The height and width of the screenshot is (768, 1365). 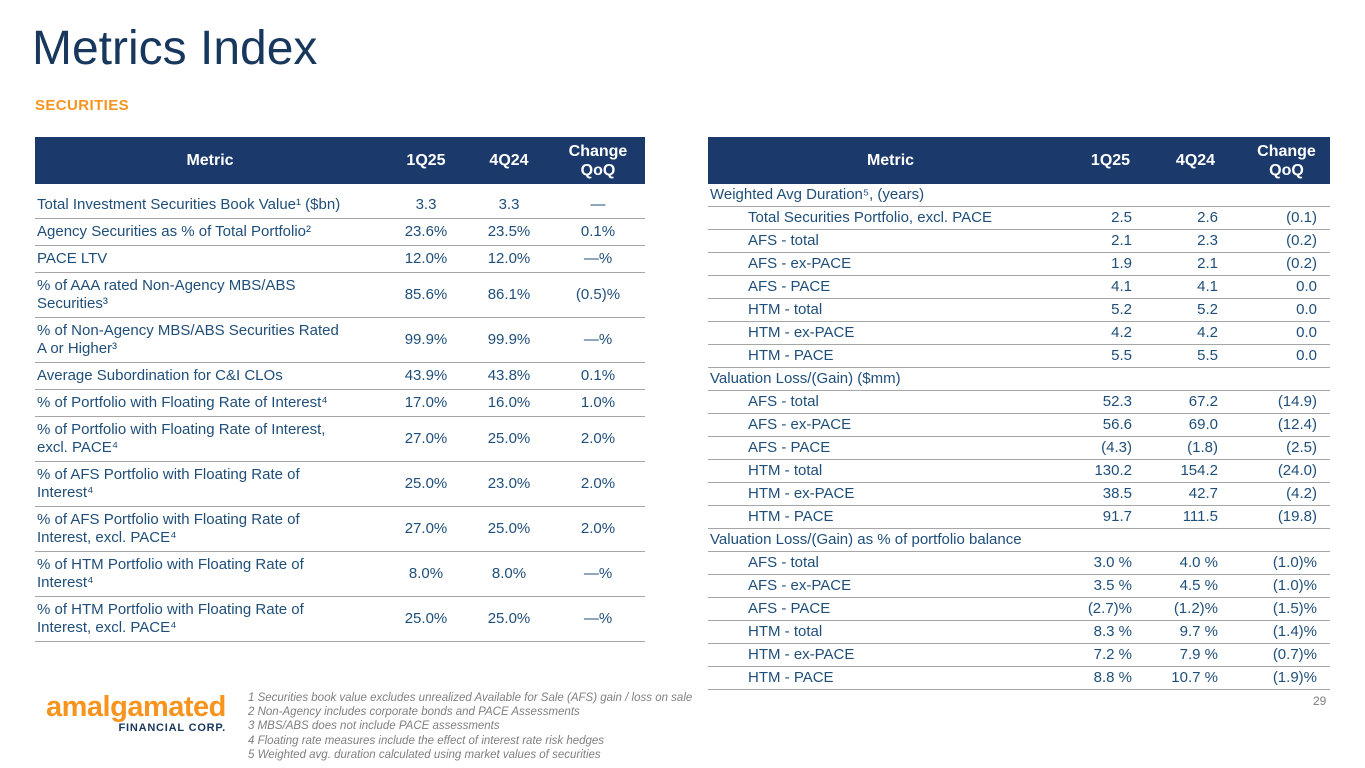 I want to click on value-1q25: 99.9%, so click(x=426, y=340).